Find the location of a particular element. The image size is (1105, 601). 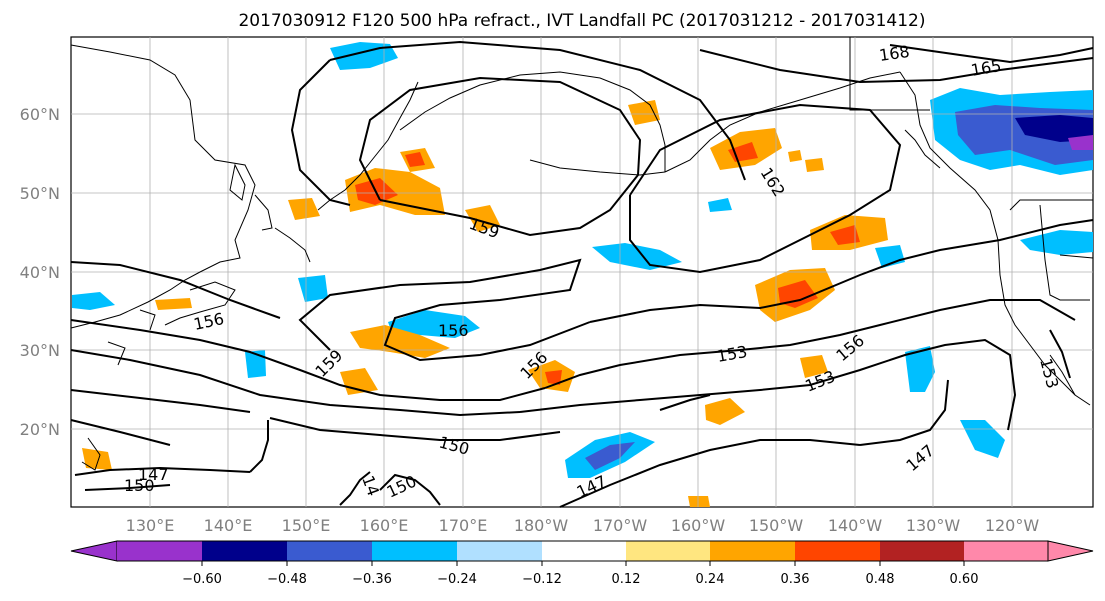

lon-tick-label: 170°E is located at coordinates (463, 525).